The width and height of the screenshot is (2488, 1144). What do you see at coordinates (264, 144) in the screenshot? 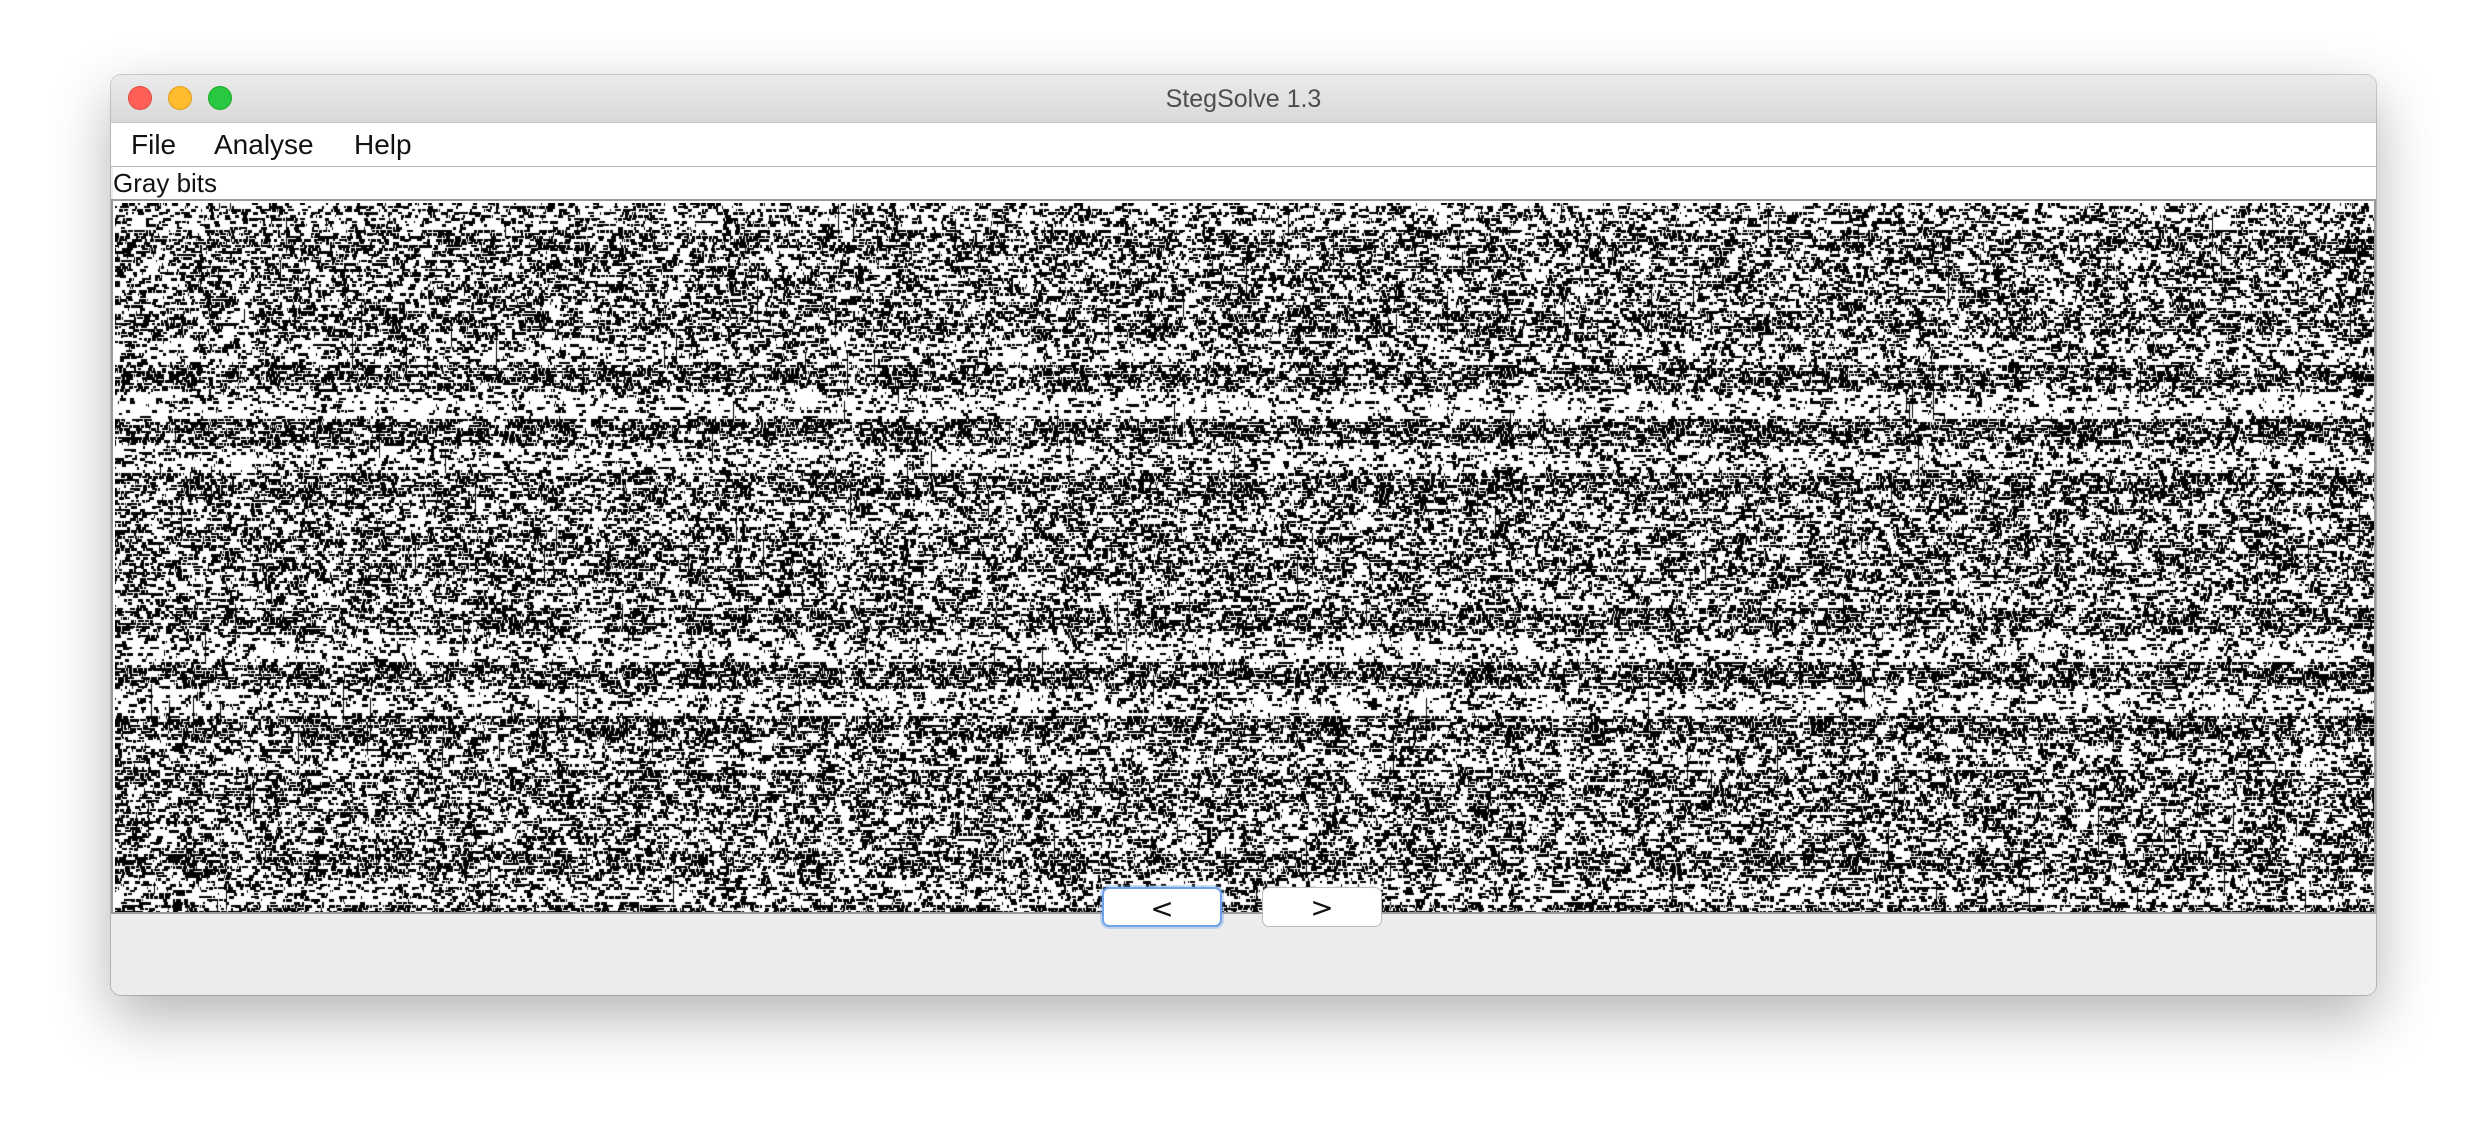
I see `menu-analyse: Analyse` at bounding box center [264, 144].